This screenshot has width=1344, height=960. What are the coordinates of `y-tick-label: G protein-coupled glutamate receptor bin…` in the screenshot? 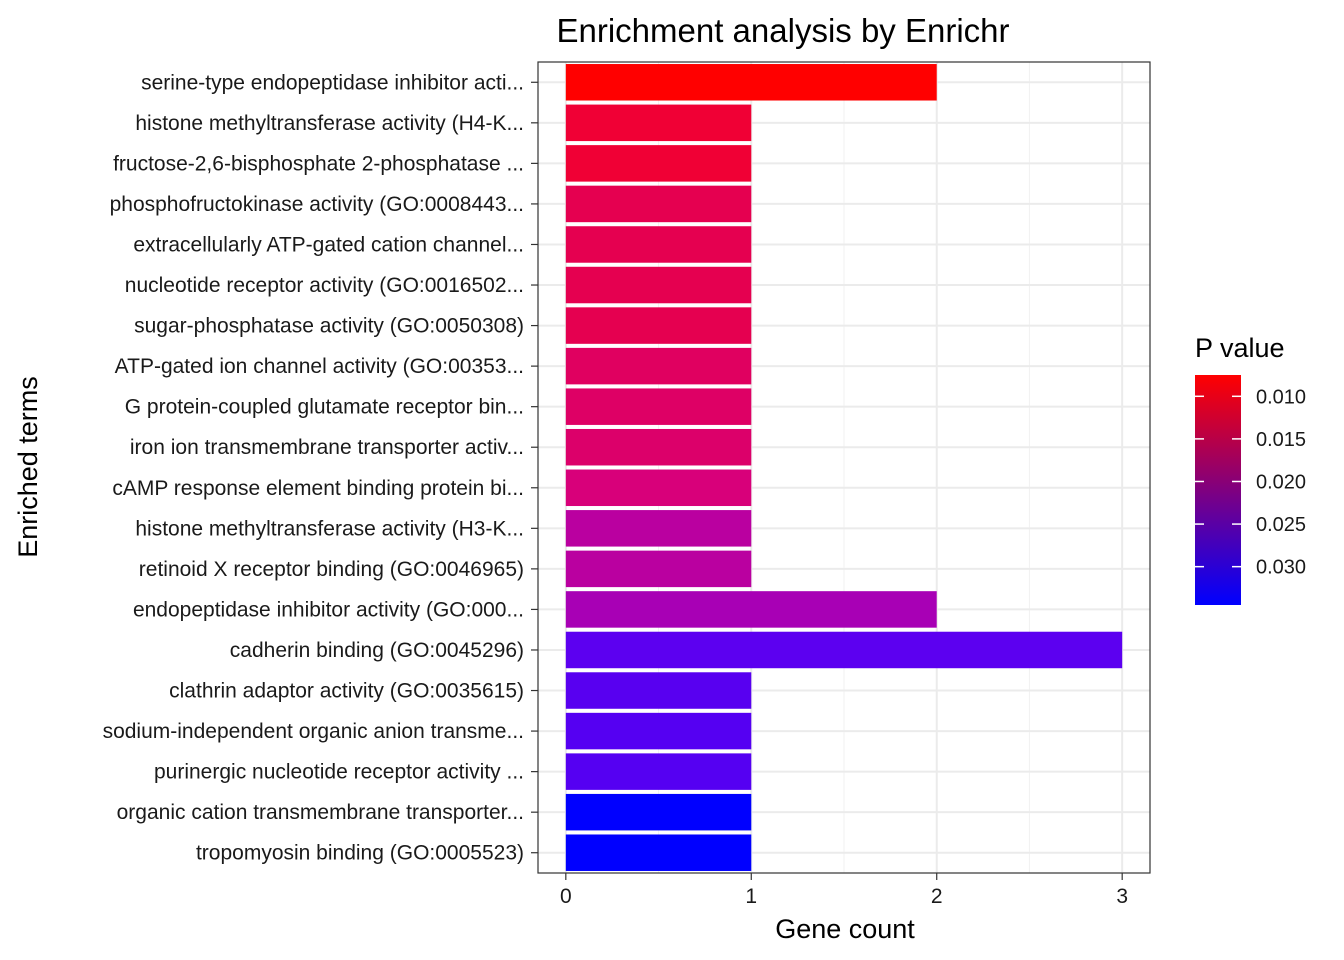 It's located at (324, 407).